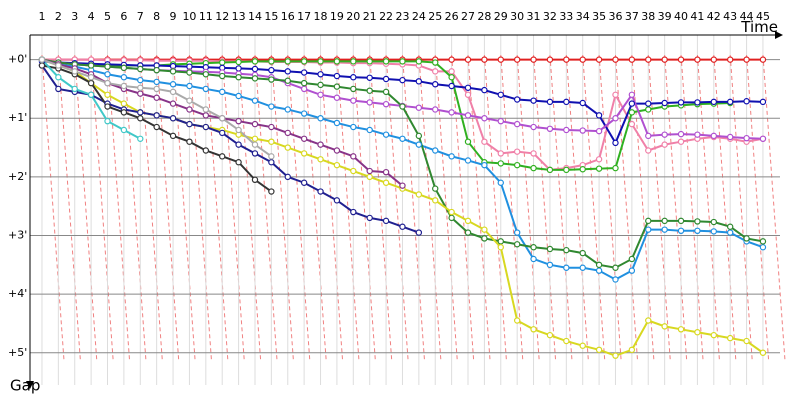  What do you see at coordinates (599, 16) in the screenshot?
I see `x-tick-label: 35` at bounding box center [599, 16].